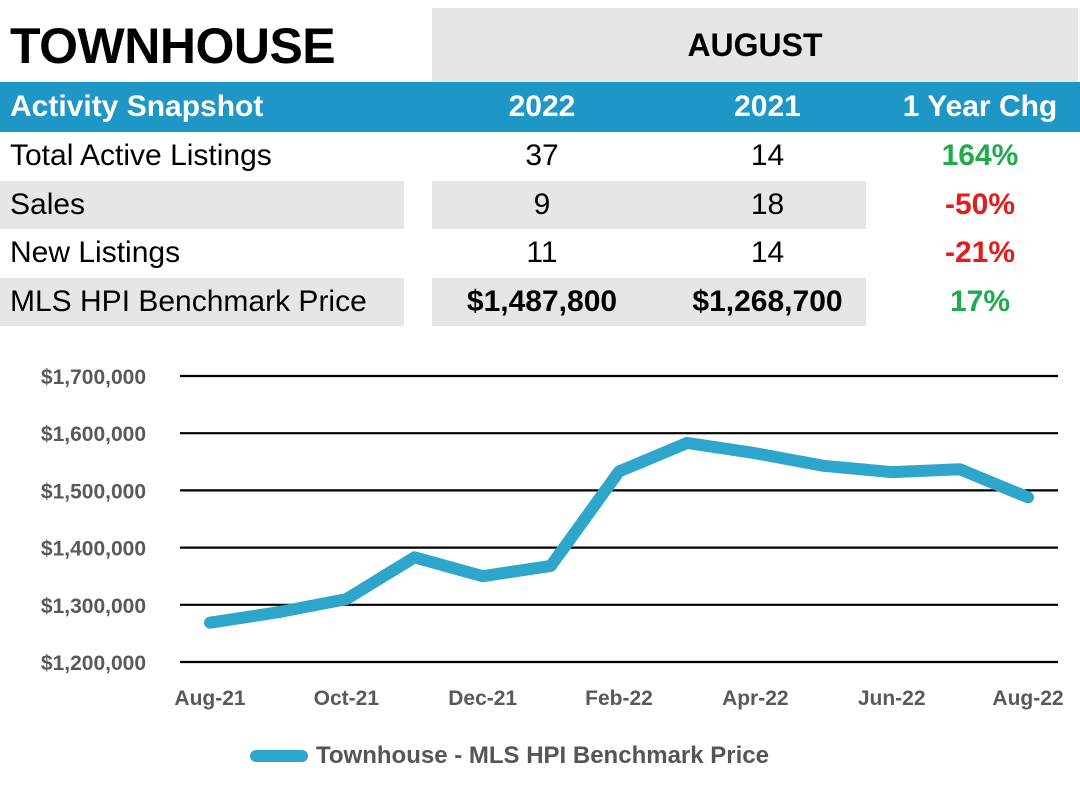 The height and width of the screenshot is (800, 1080). What do you see at coordinates (93, 663) in the screenshot?
I see `y-tick-label: $1,200,000` at bounding box center [93, 663].